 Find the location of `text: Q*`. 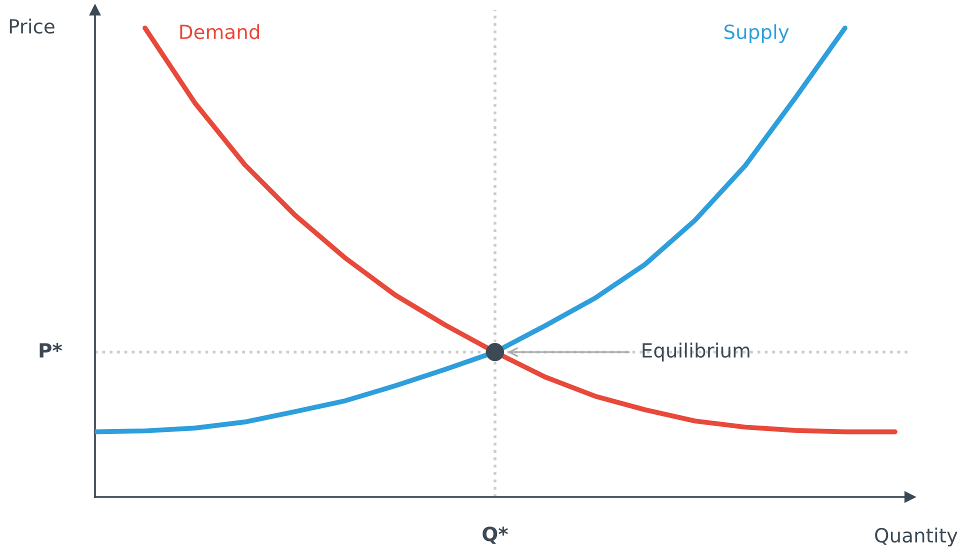

text: Q* is located at coordinates (495, 535).